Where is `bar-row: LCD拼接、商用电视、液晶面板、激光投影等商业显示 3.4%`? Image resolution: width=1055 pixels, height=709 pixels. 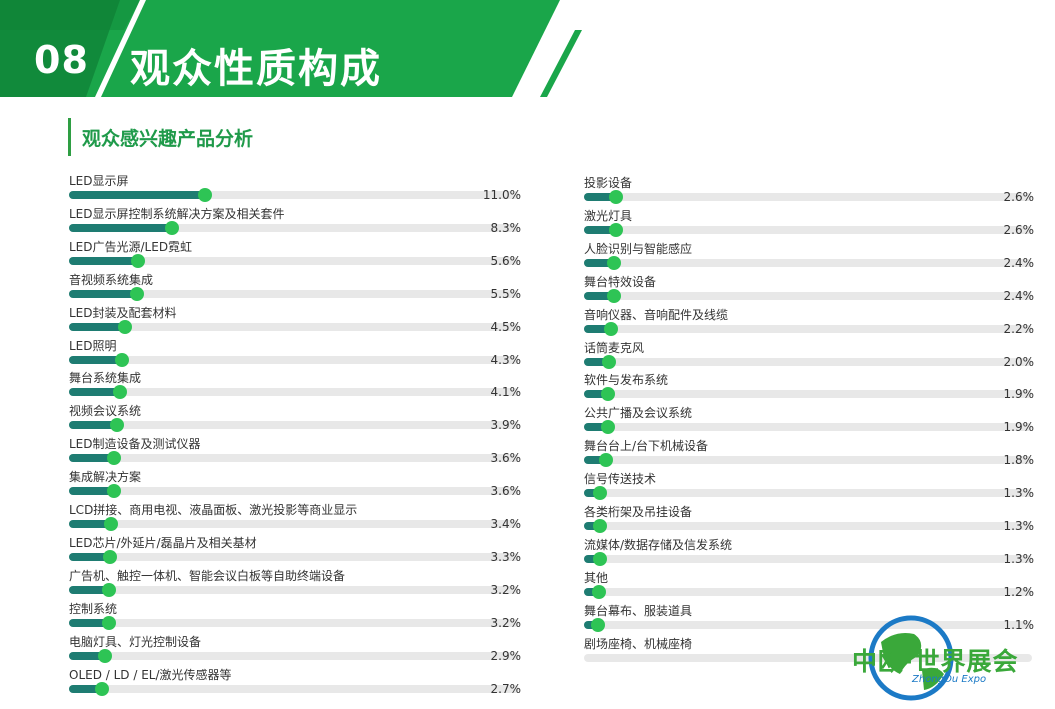
bar-row: LCD拼接、商用电视、液晶面板、激光投影等商业显示 3.4% is located at coordinates (295, 518).